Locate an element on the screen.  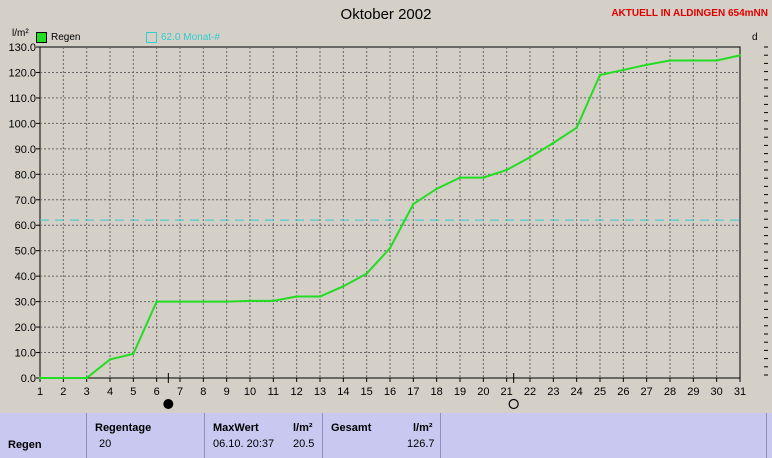
y-tick-label: 120.0 is located at coordinates (22, 73).